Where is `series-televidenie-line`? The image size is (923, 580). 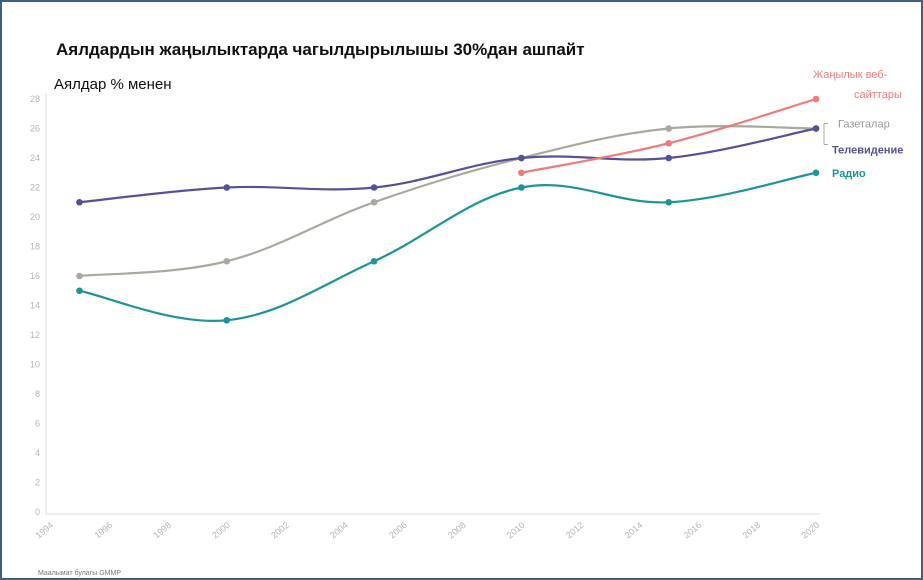
series-televidenie-line is located at coordinates (448, 165).